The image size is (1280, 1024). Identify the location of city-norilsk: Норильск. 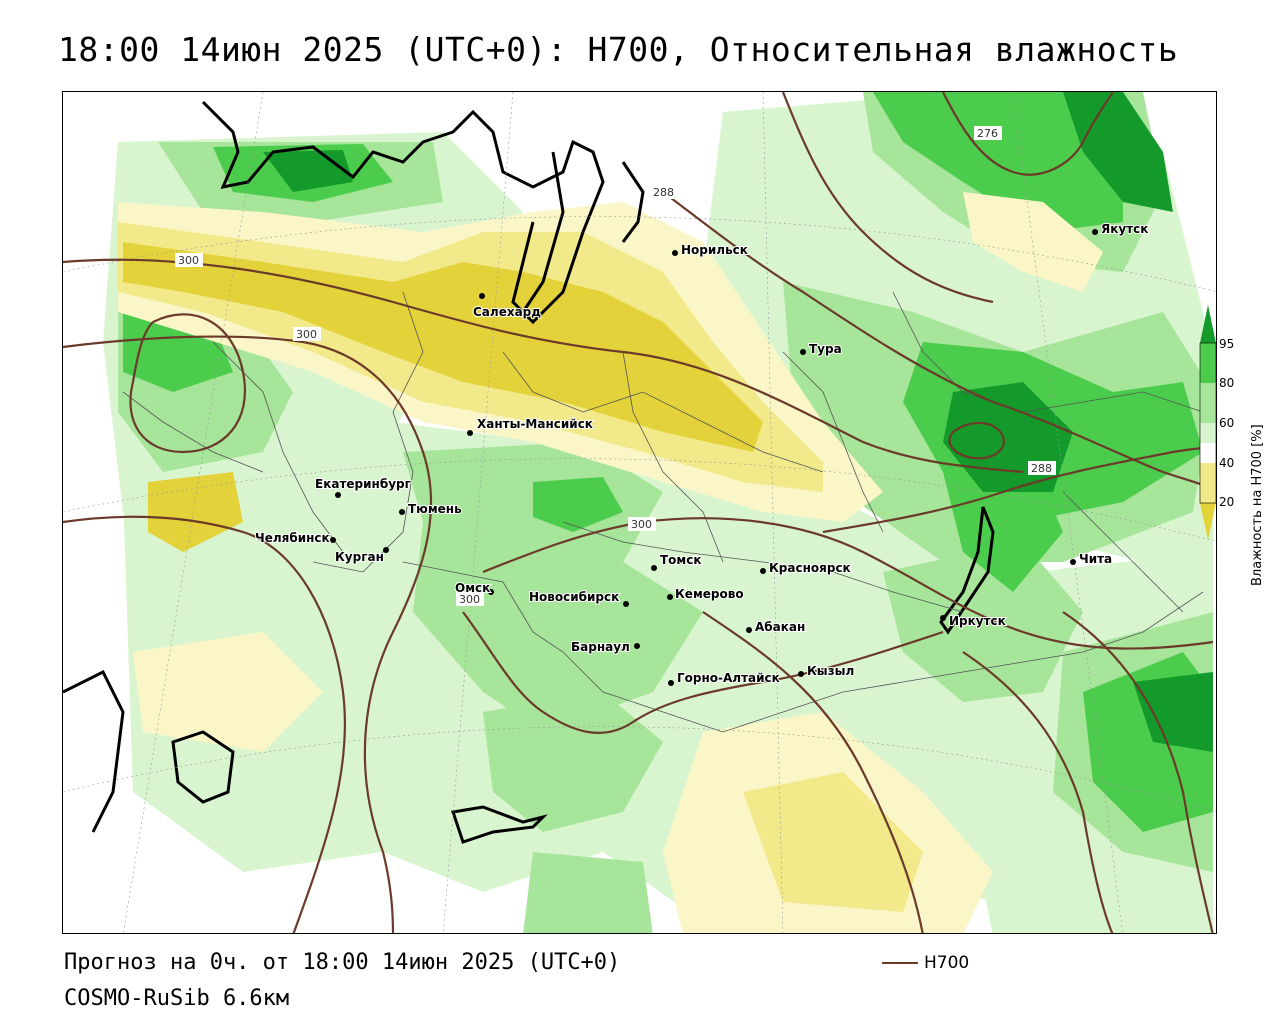
(710, 250).